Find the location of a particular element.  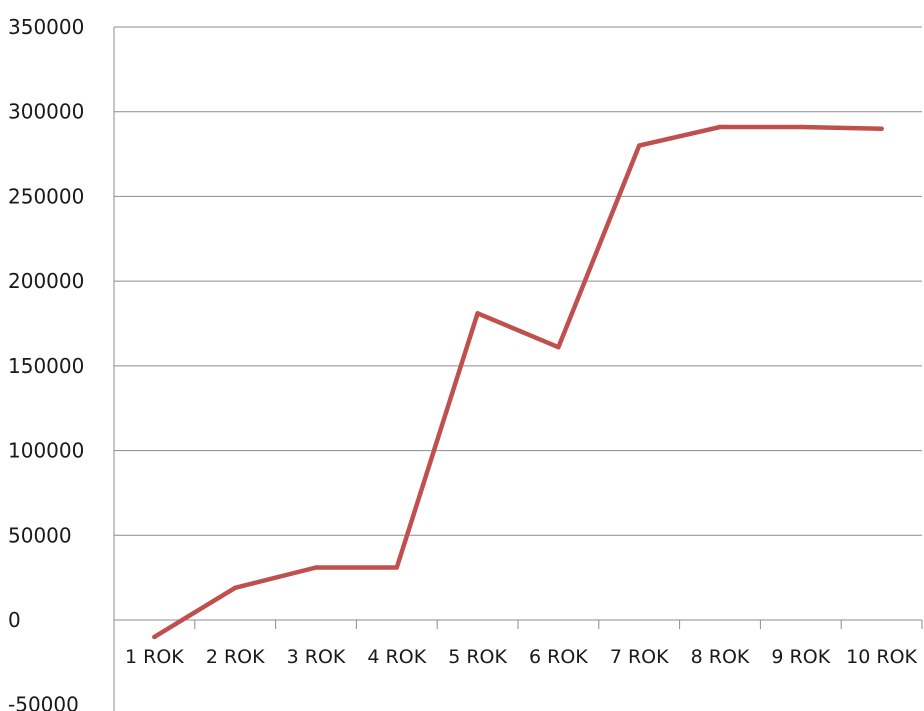

y-tick-label: 300000 is located at coordinates (46, 112).